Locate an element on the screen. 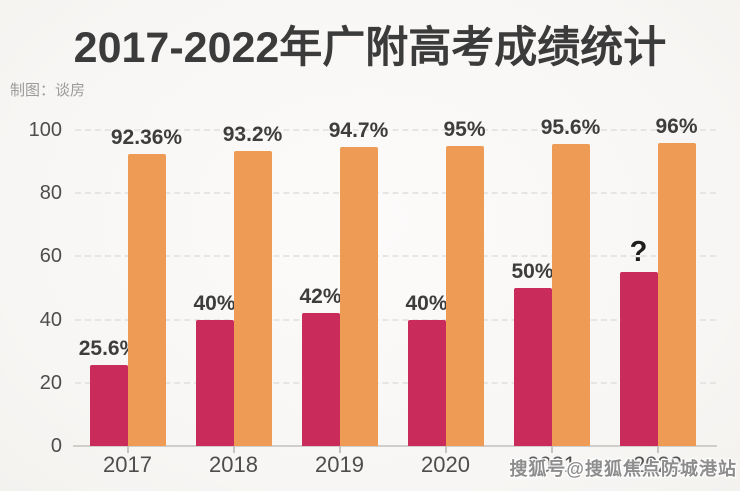  y-axis-tick-label: 20 is located at coordinates (50, 382).